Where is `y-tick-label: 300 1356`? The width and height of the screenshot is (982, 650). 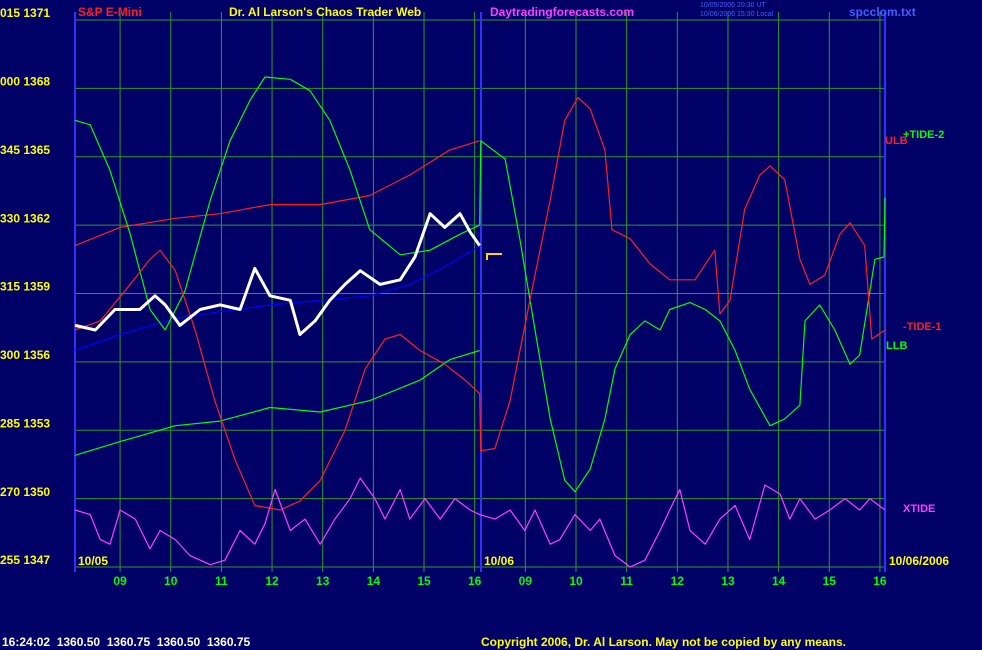 y-tick-label: 300 1356 is located at coordinates (25, 355).